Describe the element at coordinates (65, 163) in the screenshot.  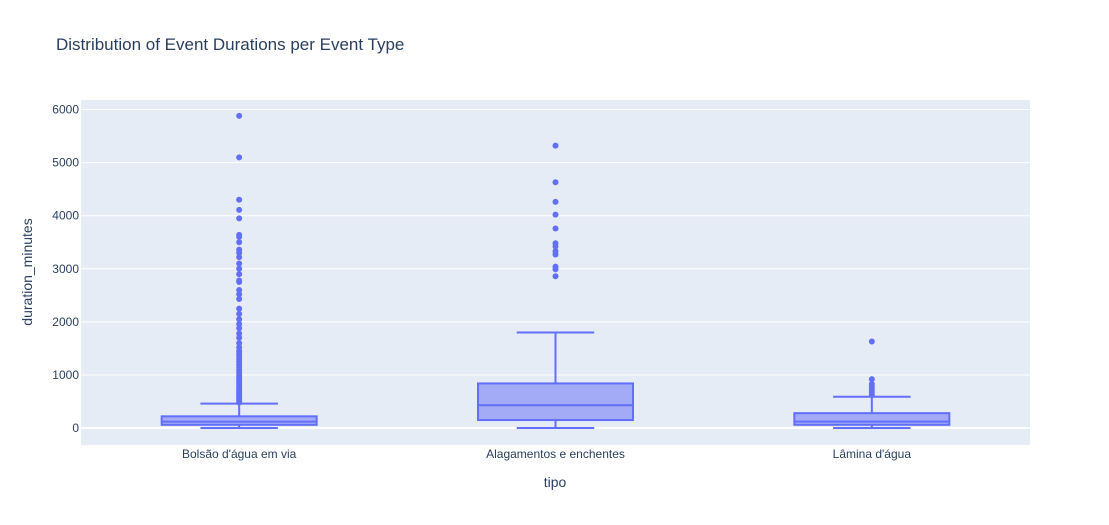
I see `y-tick-label: 5000` at that location.